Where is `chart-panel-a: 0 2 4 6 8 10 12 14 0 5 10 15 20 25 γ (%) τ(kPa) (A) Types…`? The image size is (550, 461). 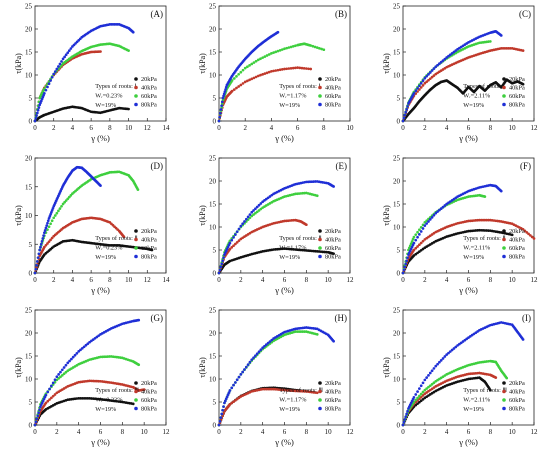 chart-panel-a: 0 2 4 6 8 10 12 14 0 5 10 15 20 25 γ (%) τ(kPa) (A) Types… is located at coordinates (92, 73).